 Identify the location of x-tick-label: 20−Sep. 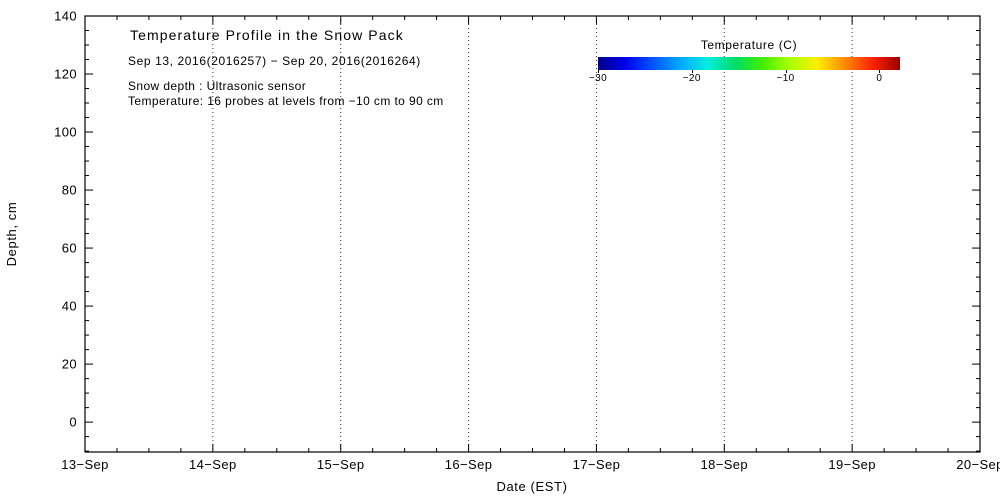
(978, 464).